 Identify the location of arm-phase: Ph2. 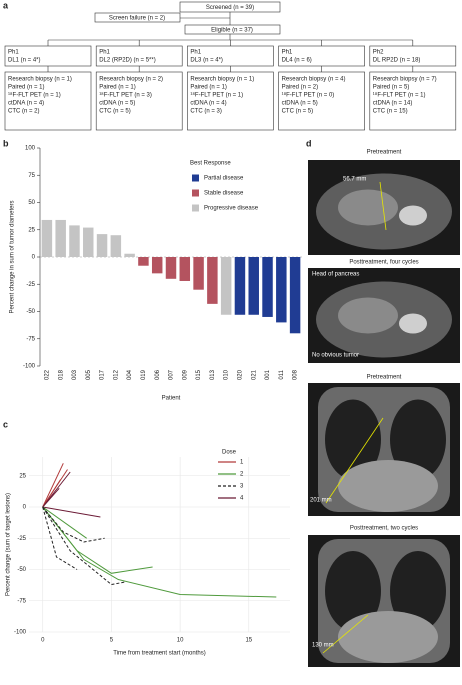
(378, 53).